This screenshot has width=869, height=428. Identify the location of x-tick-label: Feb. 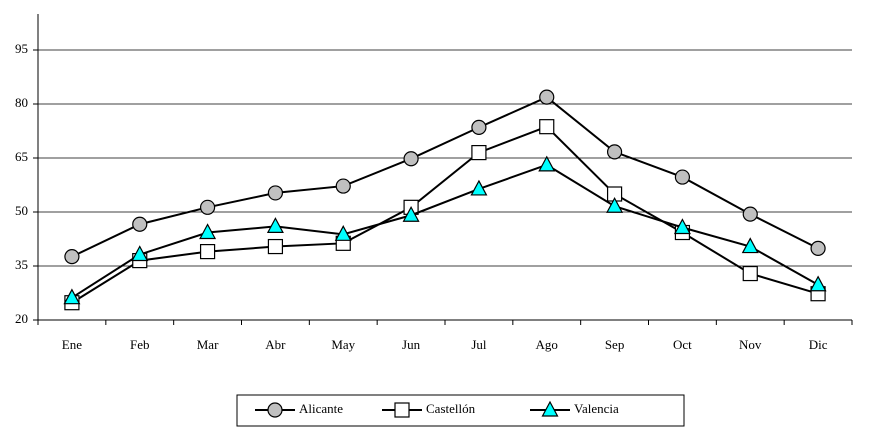
(140, 344).